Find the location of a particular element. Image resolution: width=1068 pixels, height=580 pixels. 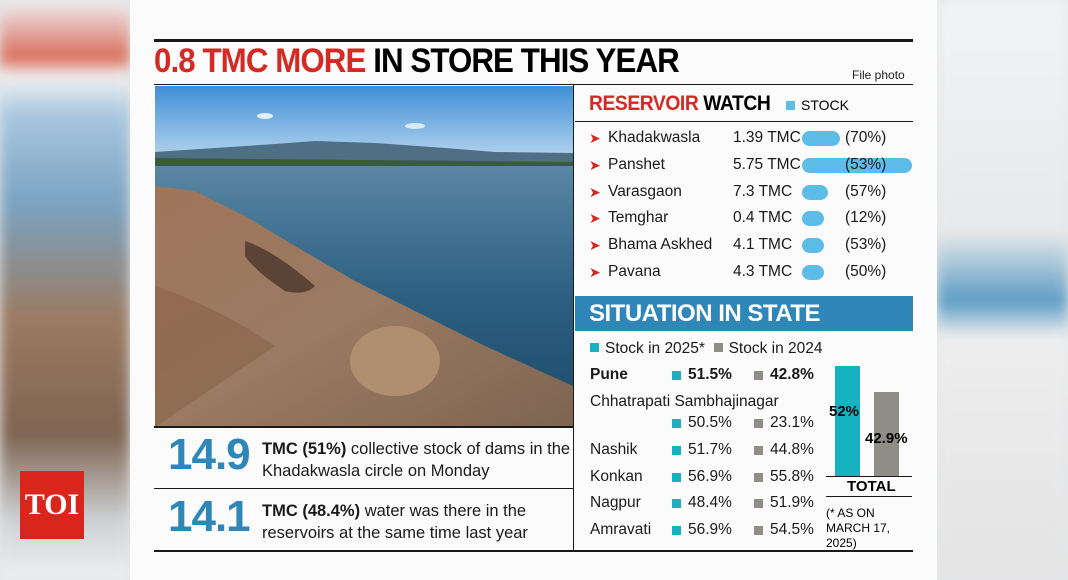

legend-label: STOCK is located at coordinates (825, 105).